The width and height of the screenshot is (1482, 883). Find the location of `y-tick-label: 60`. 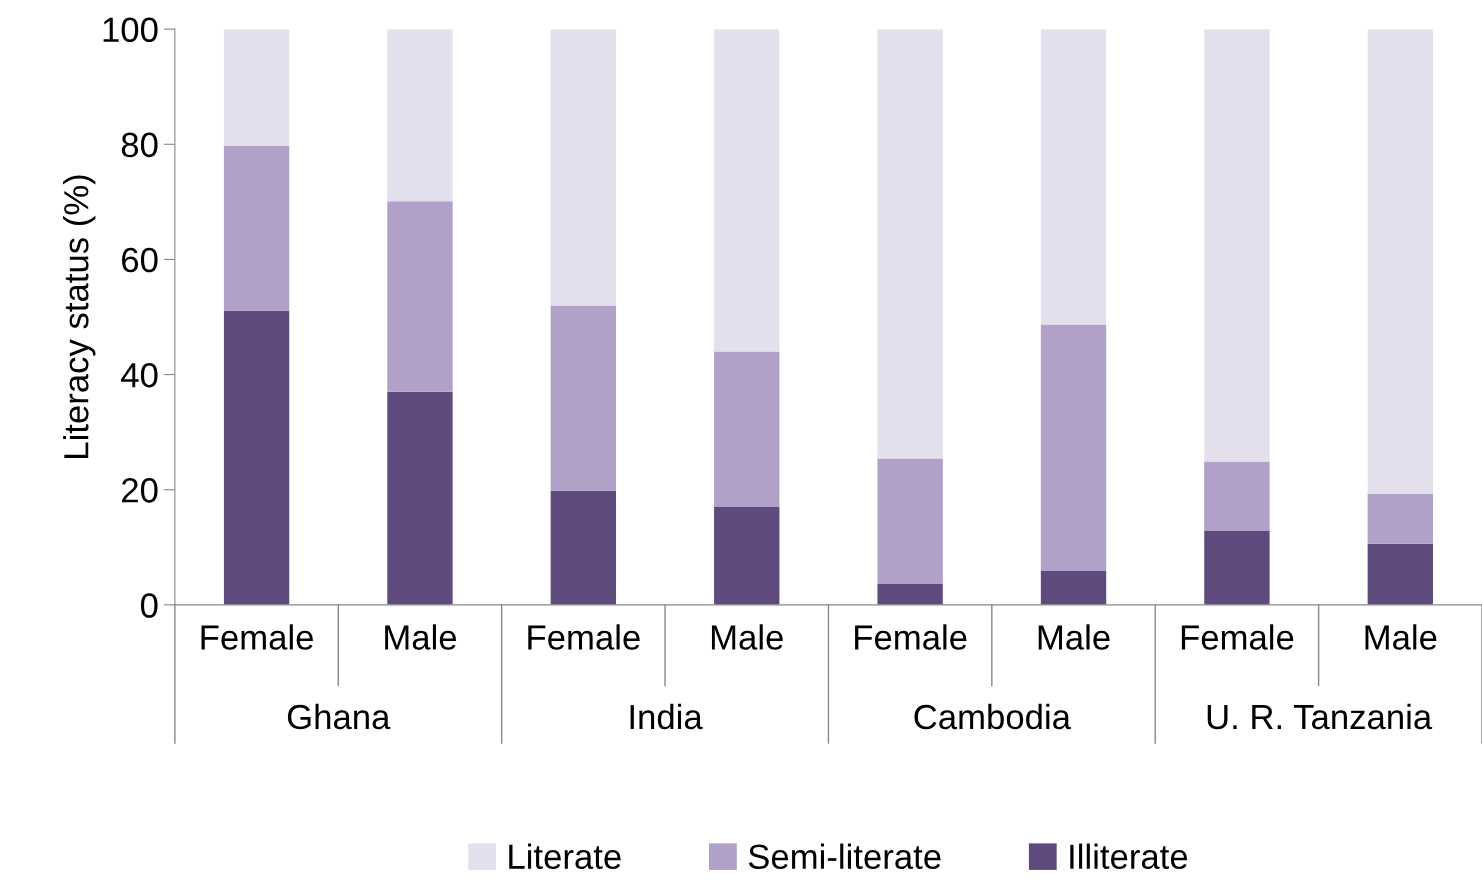

y-tick-label: 60 is located at coordinates (140, 260).